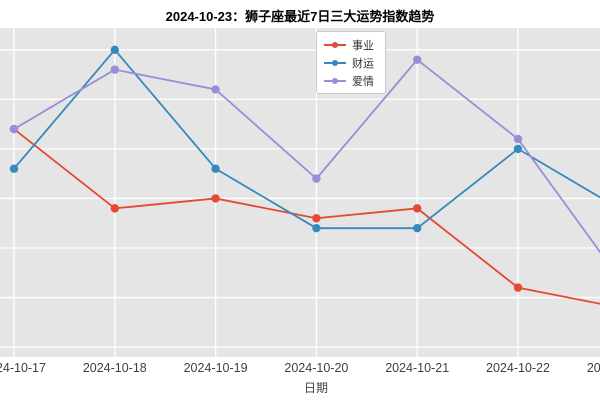 The image size is (600, 400). I want to click on x-axis-label: 日期, so click(315, 388).